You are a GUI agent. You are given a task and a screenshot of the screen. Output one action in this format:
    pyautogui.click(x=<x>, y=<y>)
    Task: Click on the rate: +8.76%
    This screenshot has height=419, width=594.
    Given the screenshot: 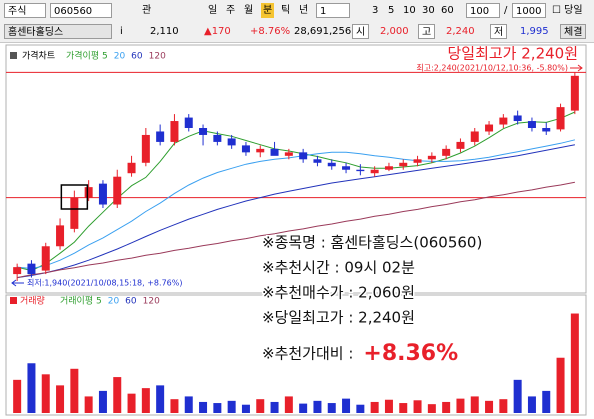 What is the action you would take?
    pyautogui.click(x=270, y=31)
    